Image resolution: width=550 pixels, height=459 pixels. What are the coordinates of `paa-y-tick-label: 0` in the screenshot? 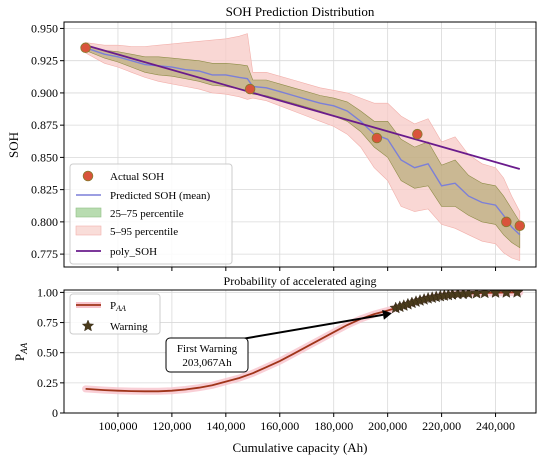 It's located at (55, 413).